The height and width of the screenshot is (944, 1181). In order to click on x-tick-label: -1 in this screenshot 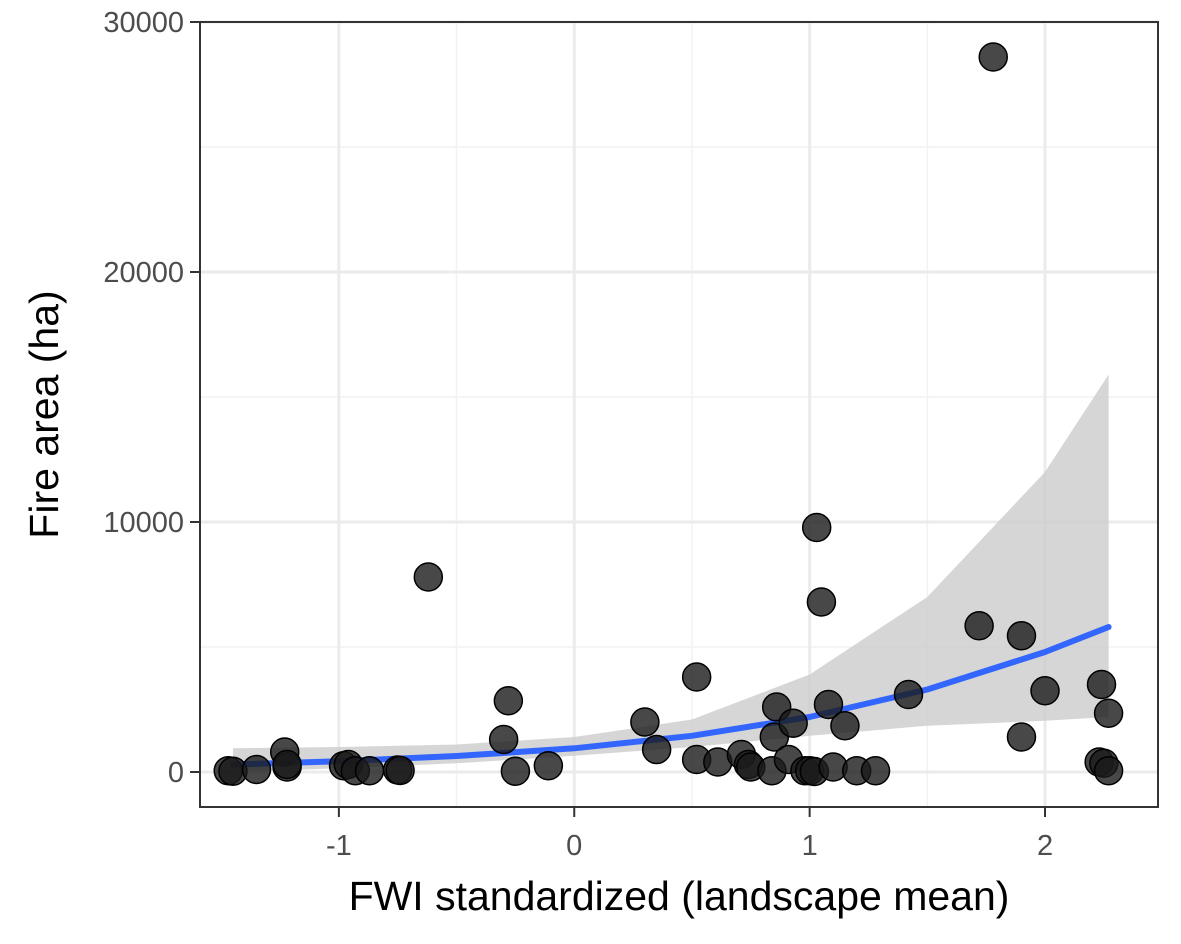, I will do `click(339, 846)`.